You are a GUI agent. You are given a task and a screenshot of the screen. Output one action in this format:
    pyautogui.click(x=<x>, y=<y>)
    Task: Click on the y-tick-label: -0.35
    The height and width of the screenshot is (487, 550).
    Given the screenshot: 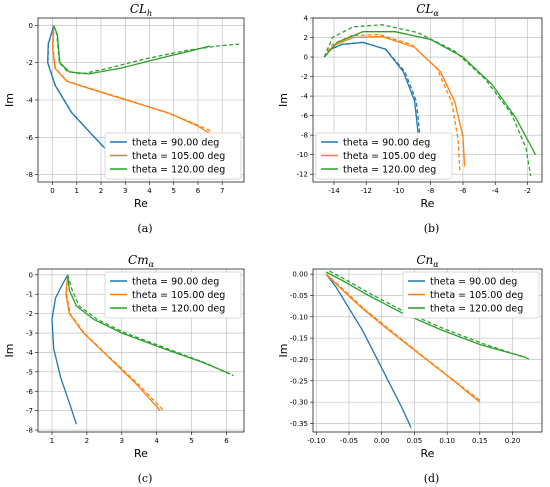 What is the action you would take?
    pyautogui.click(x=299, y=424)
    